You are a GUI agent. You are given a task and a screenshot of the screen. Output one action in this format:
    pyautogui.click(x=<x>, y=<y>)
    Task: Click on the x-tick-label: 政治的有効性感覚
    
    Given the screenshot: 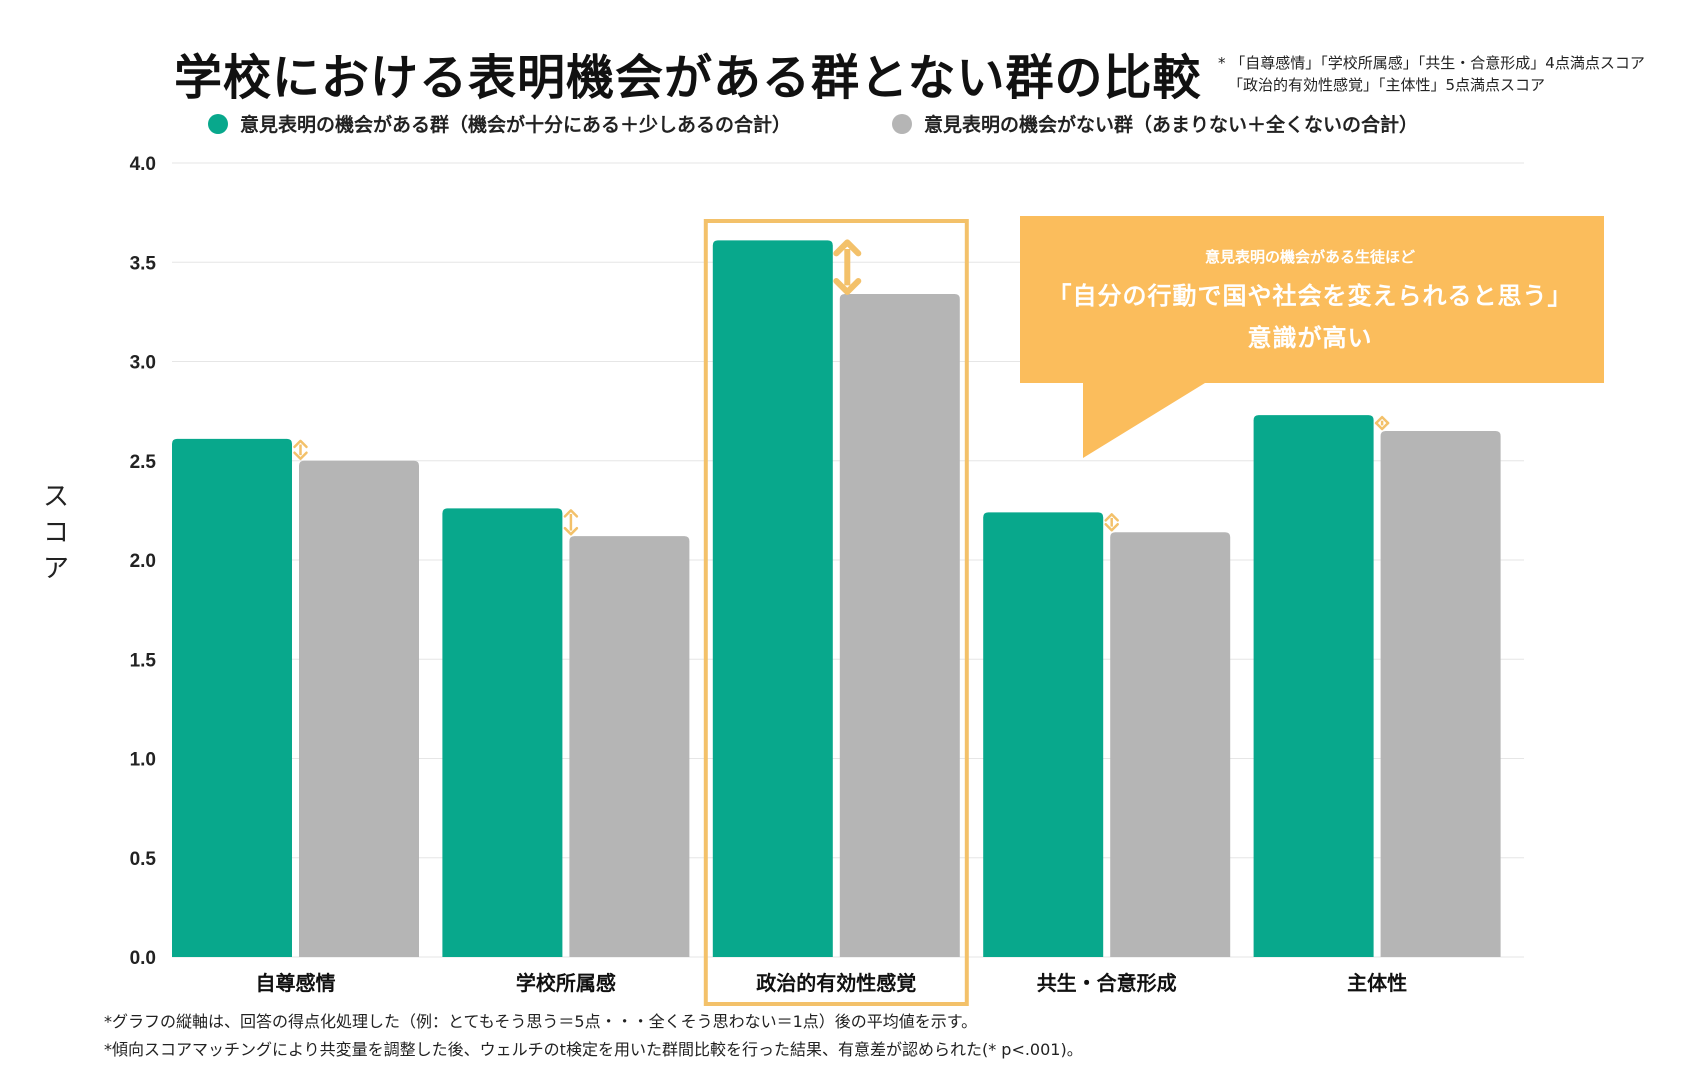 What is the action you would take?
    pyautogui.click(x=836, y=983)
    